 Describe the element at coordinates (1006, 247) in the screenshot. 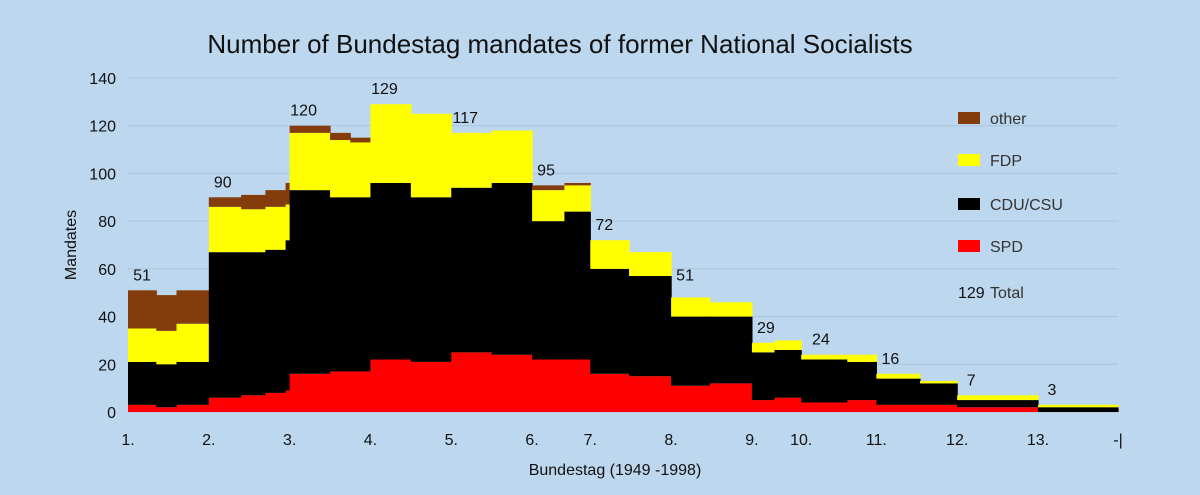

I see `legend-label: SPD` at that location.